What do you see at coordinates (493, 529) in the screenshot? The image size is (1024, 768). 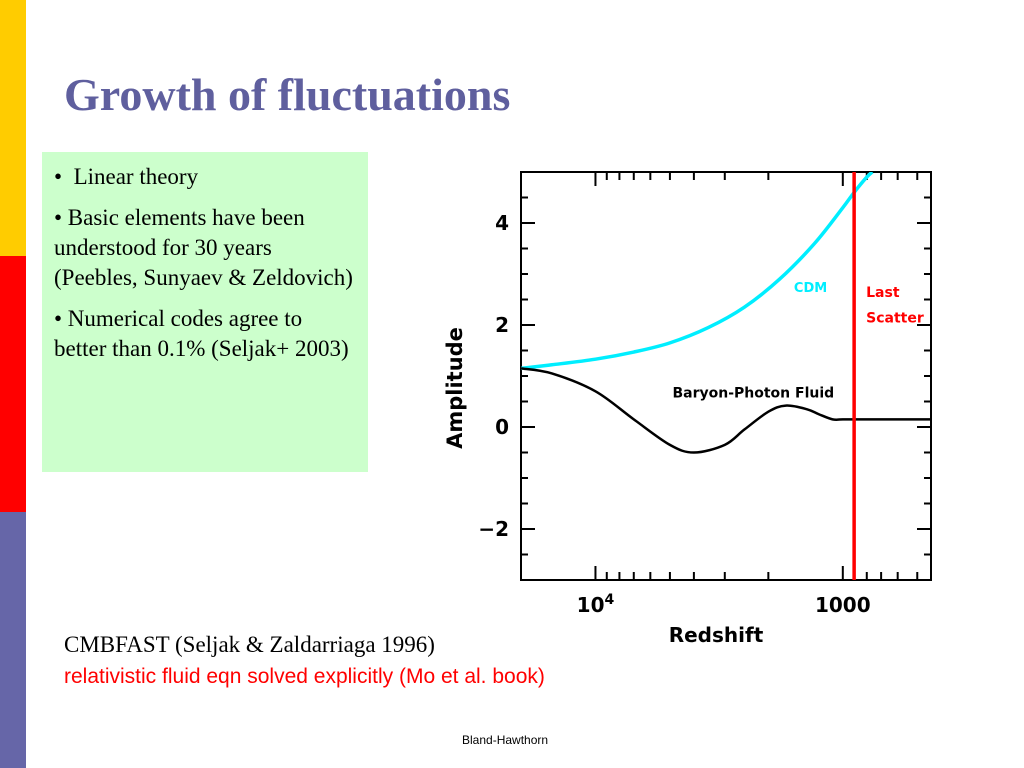 I see `y-tick-label: −2` at bounding box center [493, 529].